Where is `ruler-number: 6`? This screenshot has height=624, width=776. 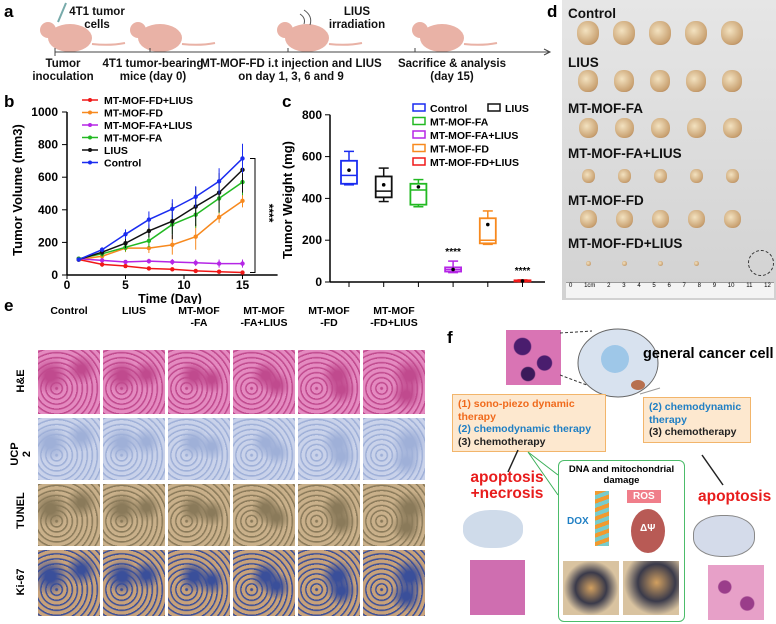
ruler-number: 6 is located at coordinates (669, 286).